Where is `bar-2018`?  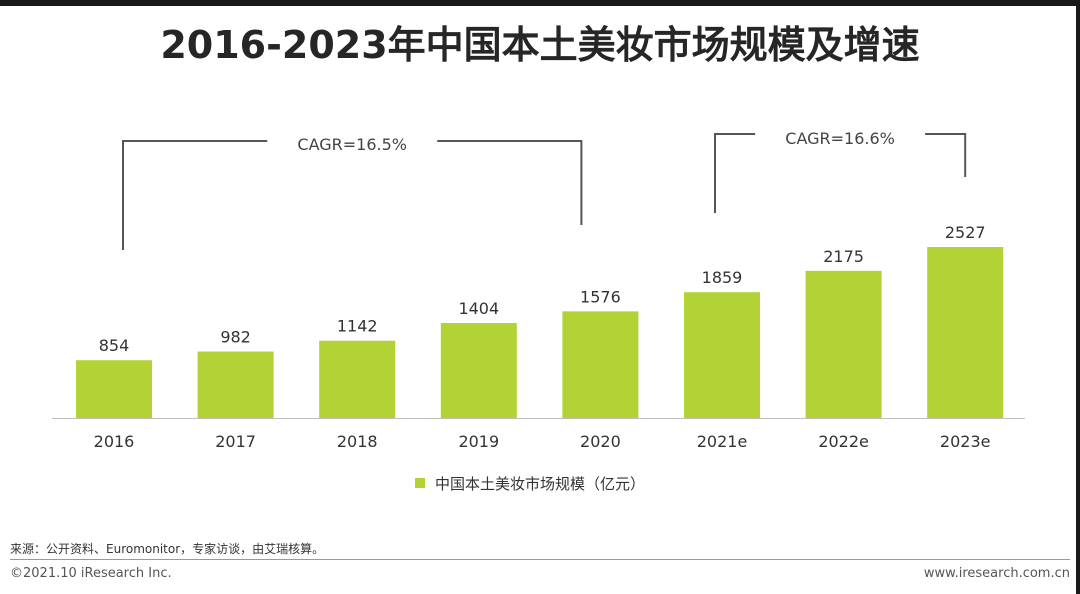 bar-2018 is located at coordinates (357, 379).